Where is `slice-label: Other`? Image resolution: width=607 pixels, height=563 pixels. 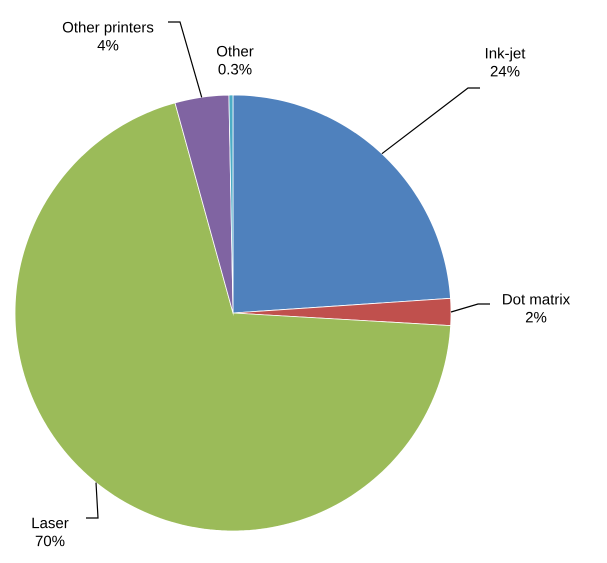
slice-label: Other is located at coordinates (235, 50).